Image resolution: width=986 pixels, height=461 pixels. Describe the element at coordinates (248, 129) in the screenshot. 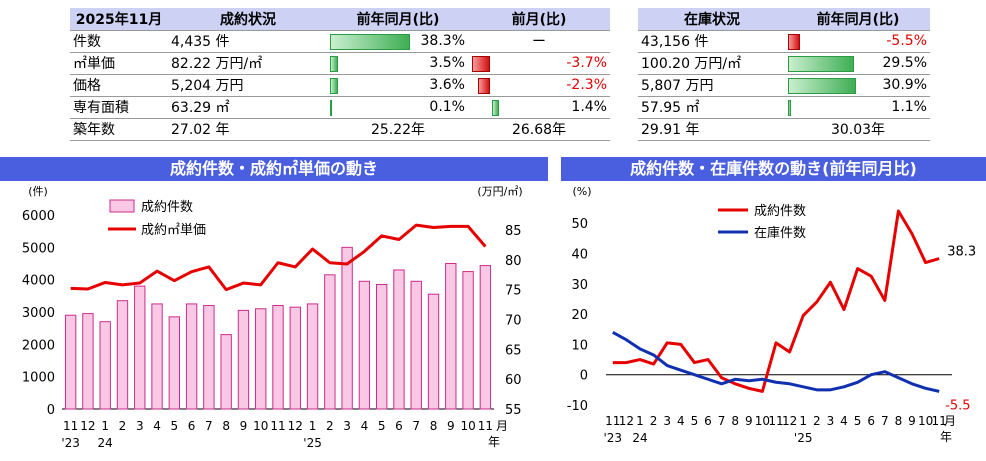

I see `row-value: 27.02 年` at that location.